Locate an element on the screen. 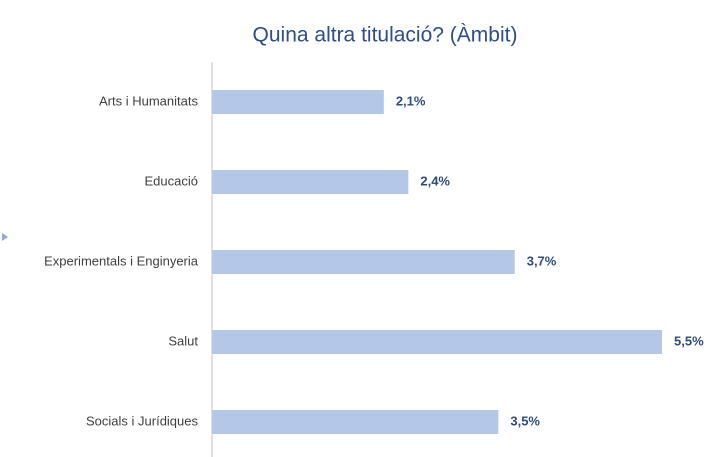  value-label: 2,4% is located at coordinates (435, 180).